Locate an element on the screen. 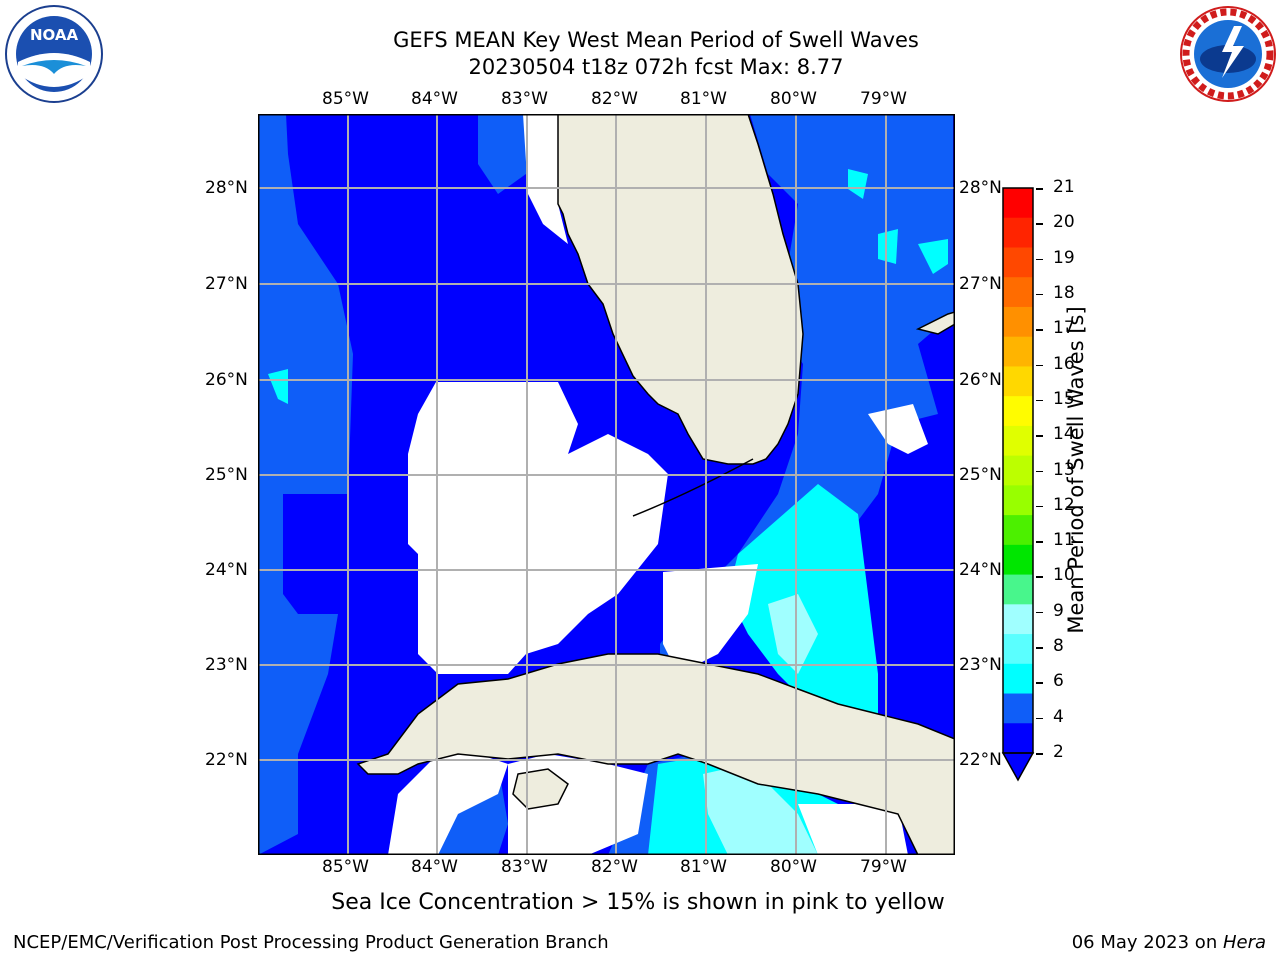  lat-label-right: 27°N is located at coordinates (980, 284).